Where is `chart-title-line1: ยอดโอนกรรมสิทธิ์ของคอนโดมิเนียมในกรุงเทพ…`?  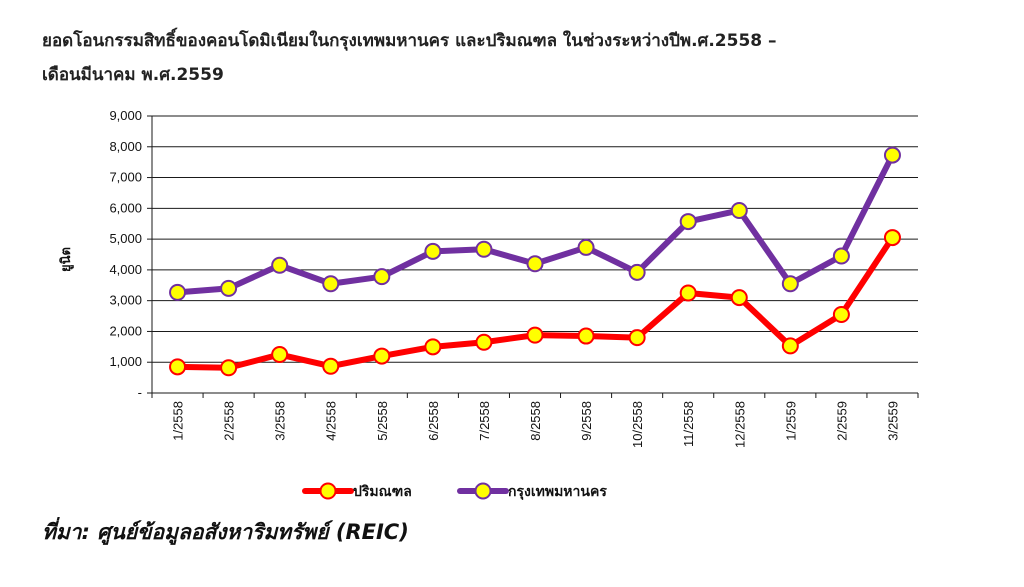
chart-title-line1: ยอดโอนกรรมสิทธิ์ของคอนโดมิเนียมในกรุงเทพ… is located at coordinates (409, 41).